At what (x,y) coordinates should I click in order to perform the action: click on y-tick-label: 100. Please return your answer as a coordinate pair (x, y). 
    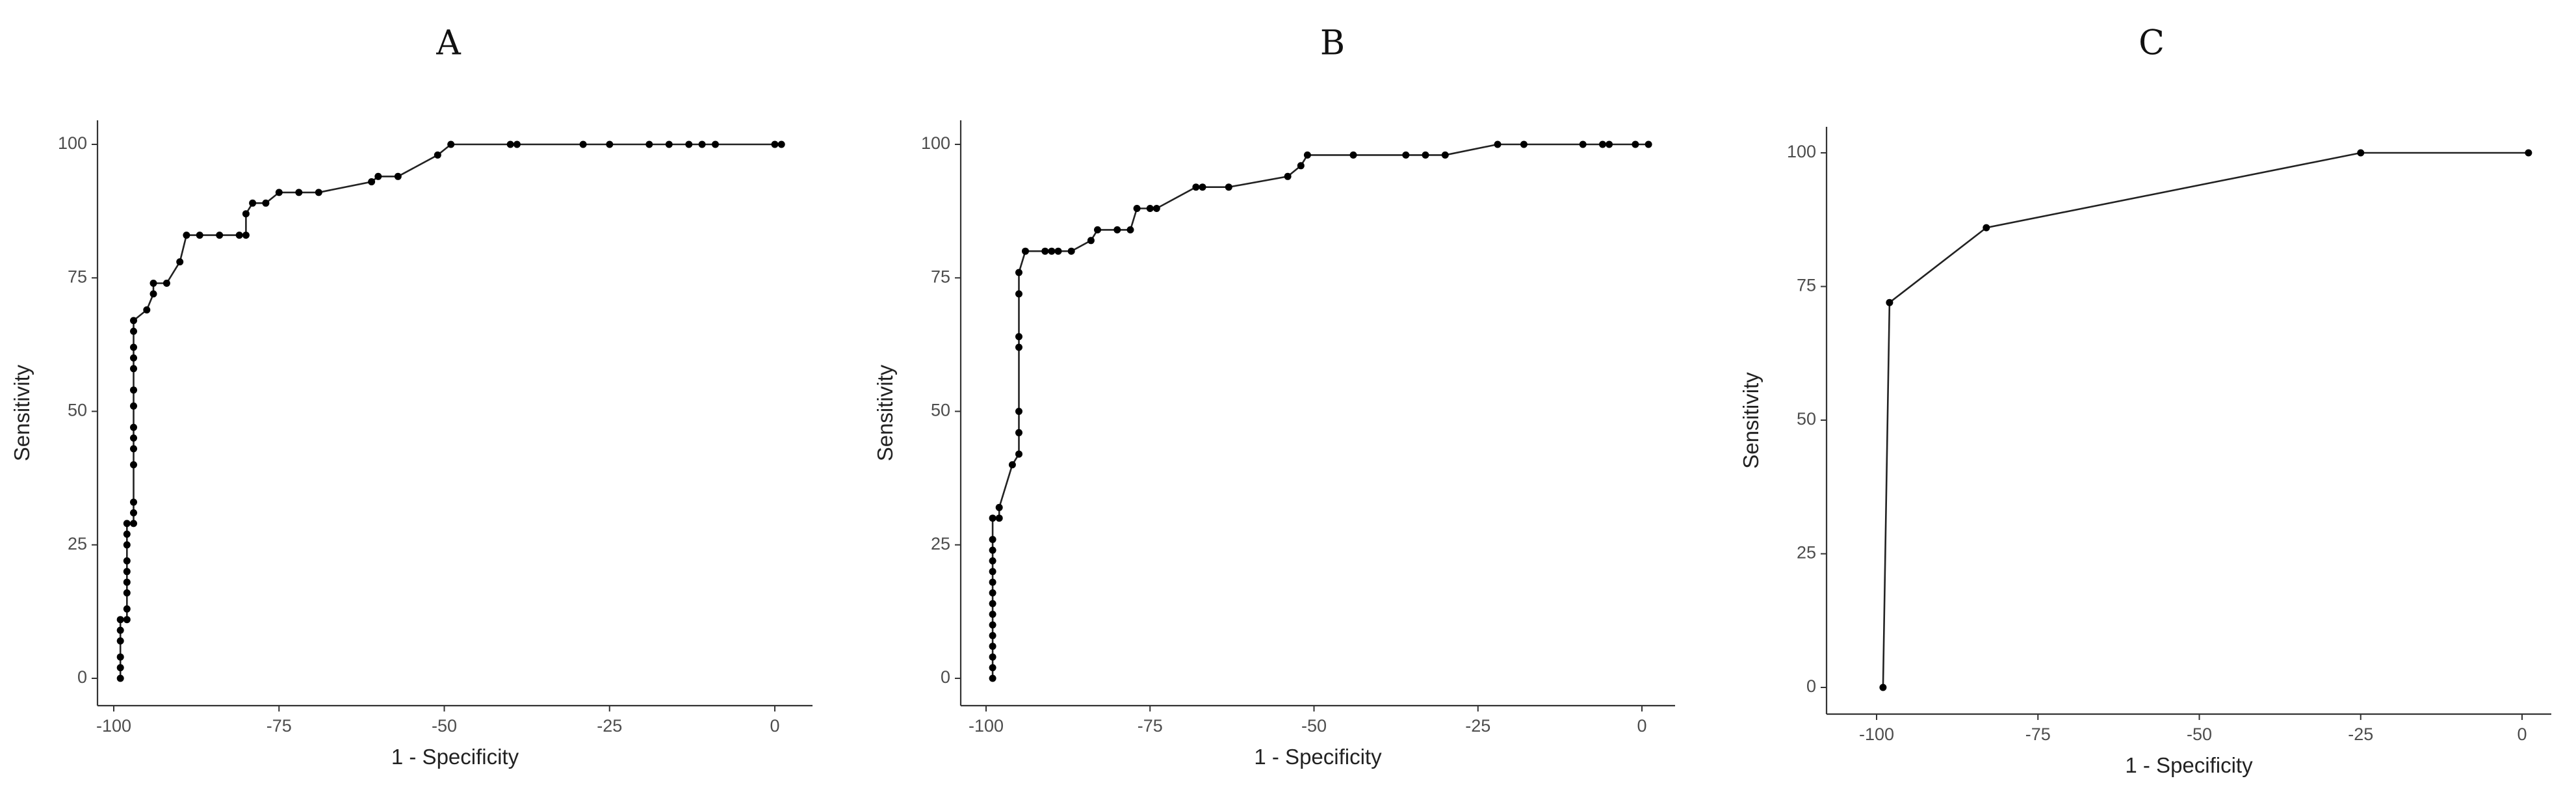
    Looking at the image, I should click on (936, 143).